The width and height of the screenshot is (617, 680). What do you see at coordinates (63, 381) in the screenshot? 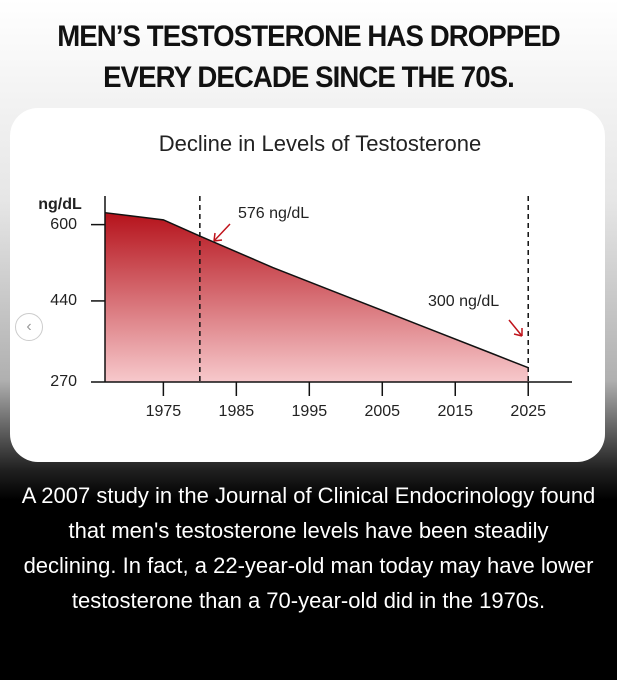
I see `y-tick-label: 270` at bounding box center [63, 381].